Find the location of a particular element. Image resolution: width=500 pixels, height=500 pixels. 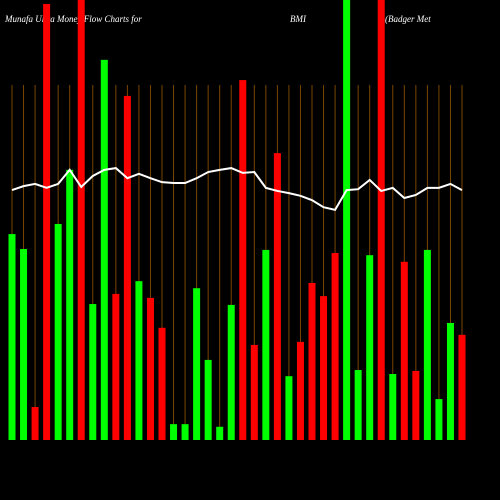

chart-company: (Badger Met is located at coordinates (408, 19).